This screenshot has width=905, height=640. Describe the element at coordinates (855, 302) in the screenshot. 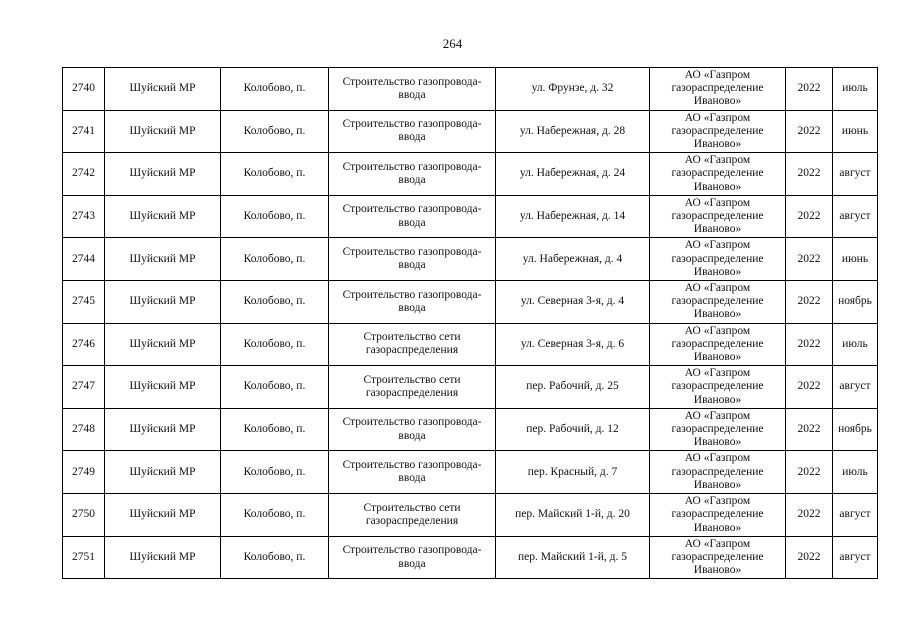

I see `cell-month: ноябрь` at that location.